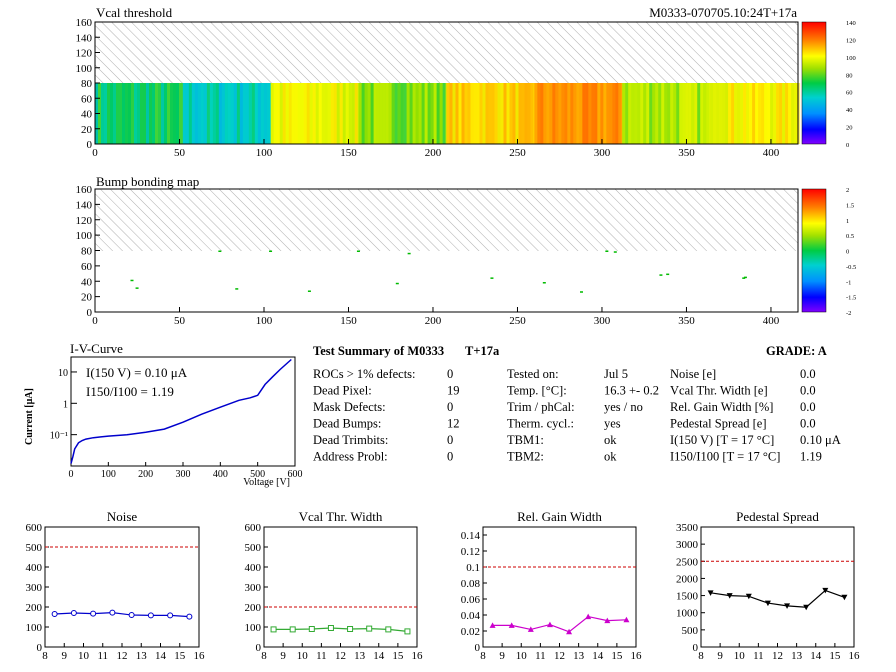  Describe the element at coordinates (257, 474) in the screenshot. I see `iv-x-tick-label: 500` at that location.